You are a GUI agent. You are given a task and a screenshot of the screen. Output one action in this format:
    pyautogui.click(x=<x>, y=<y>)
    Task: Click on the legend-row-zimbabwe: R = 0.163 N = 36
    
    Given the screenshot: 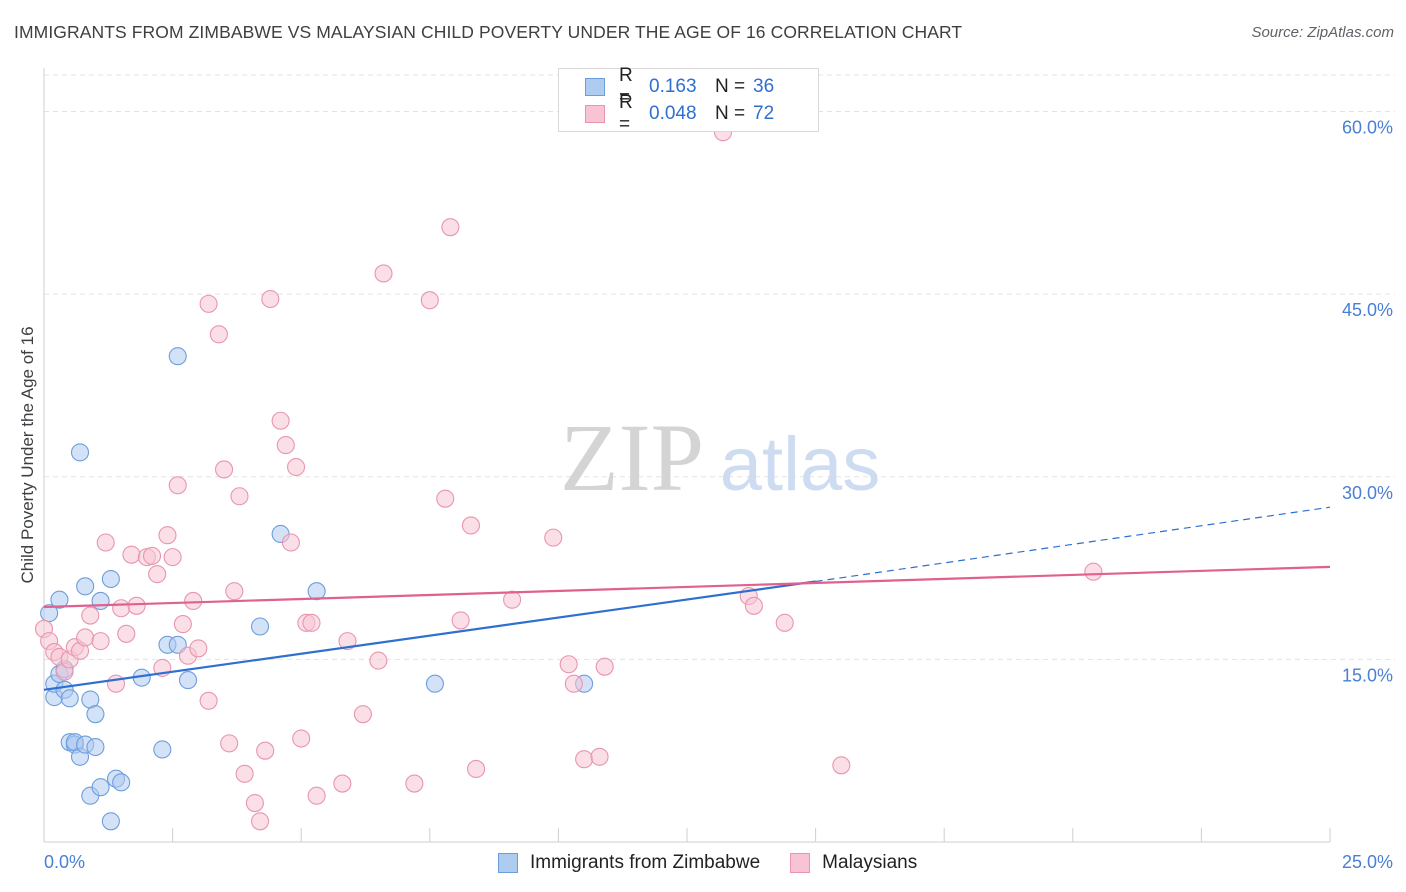 What is the action you would take?
    pyautogui.click(x=680, y=86)
    